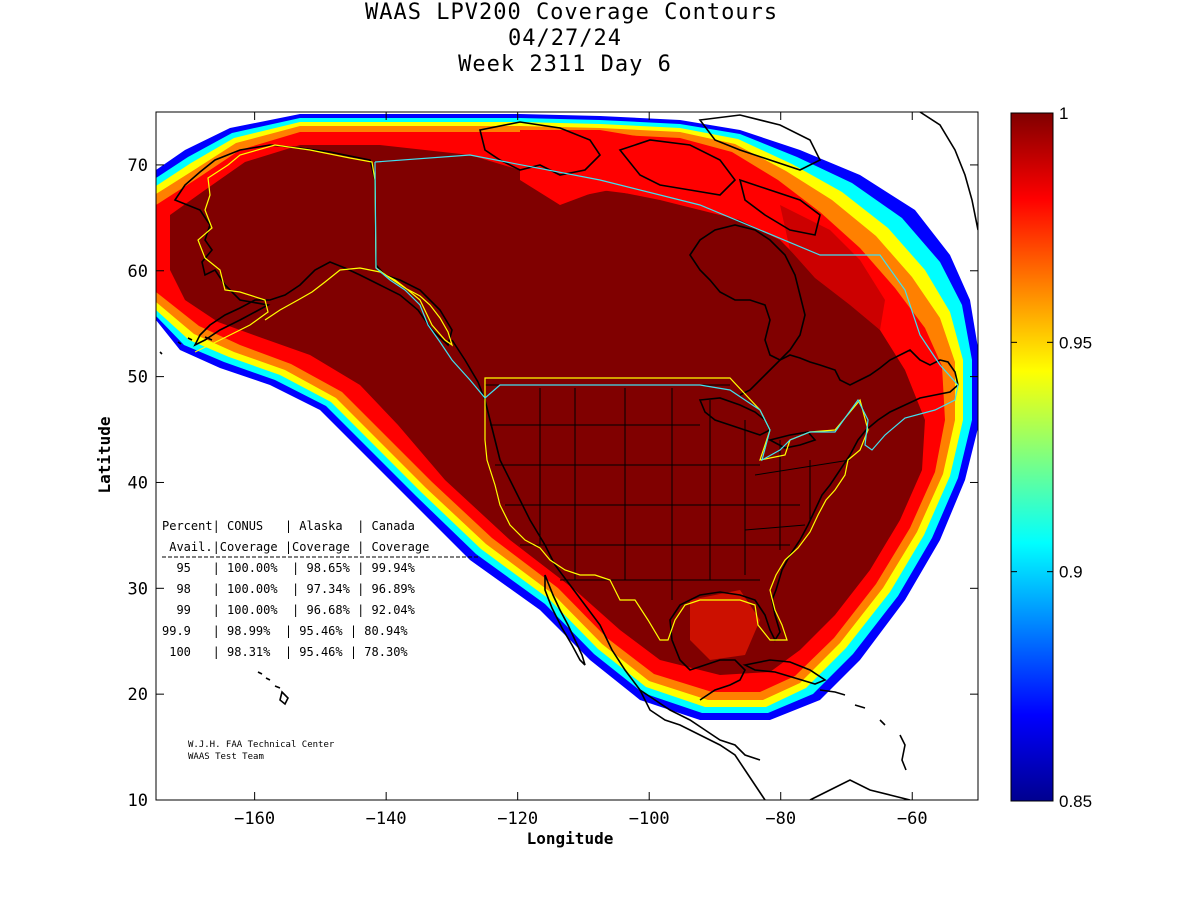 This screenshot has height=900, width=1200. What do you see at coordinates (295, 547) in the screenshot?
I see `table-header-2: Avail.|Coverage |Coverage | Coverage` at bounding box center [295, 547].